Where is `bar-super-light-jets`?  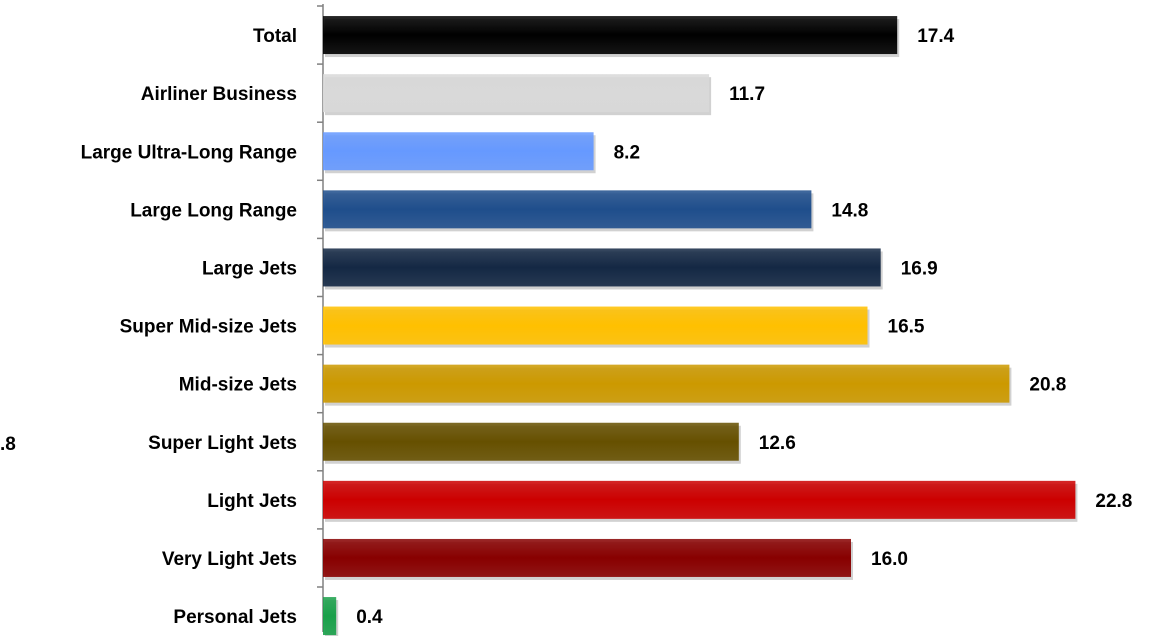 bar-super-light-jets is located at coordinates (531, 441).